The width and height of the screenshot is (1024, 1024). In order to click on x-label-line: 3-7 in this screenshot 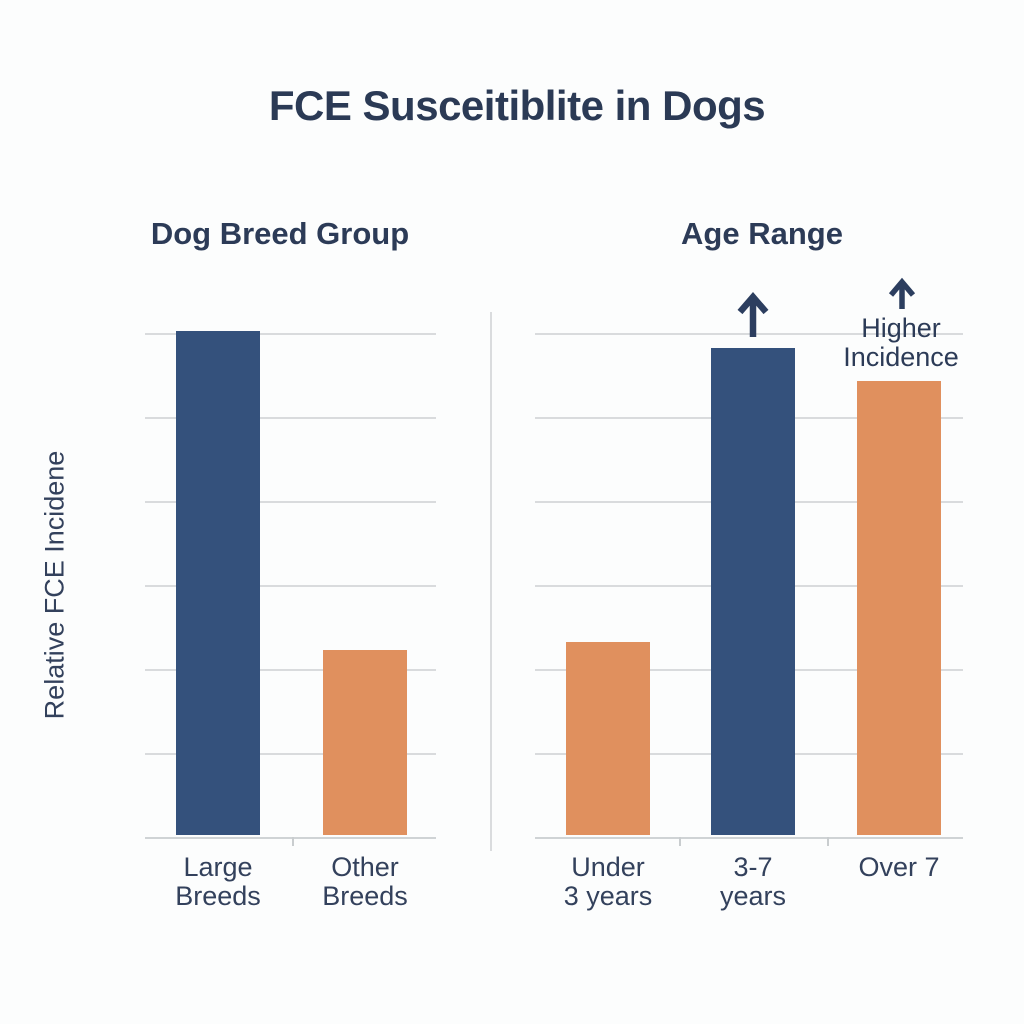, I will do `click(753, 867)`.